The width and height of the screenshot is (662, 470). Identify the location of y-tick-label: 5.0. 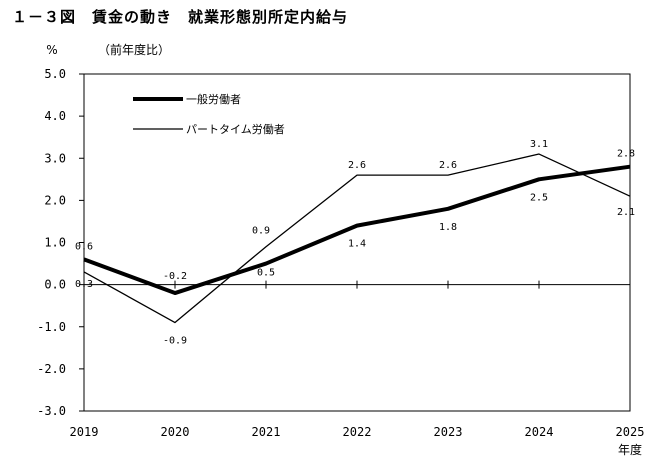
(55, 74).